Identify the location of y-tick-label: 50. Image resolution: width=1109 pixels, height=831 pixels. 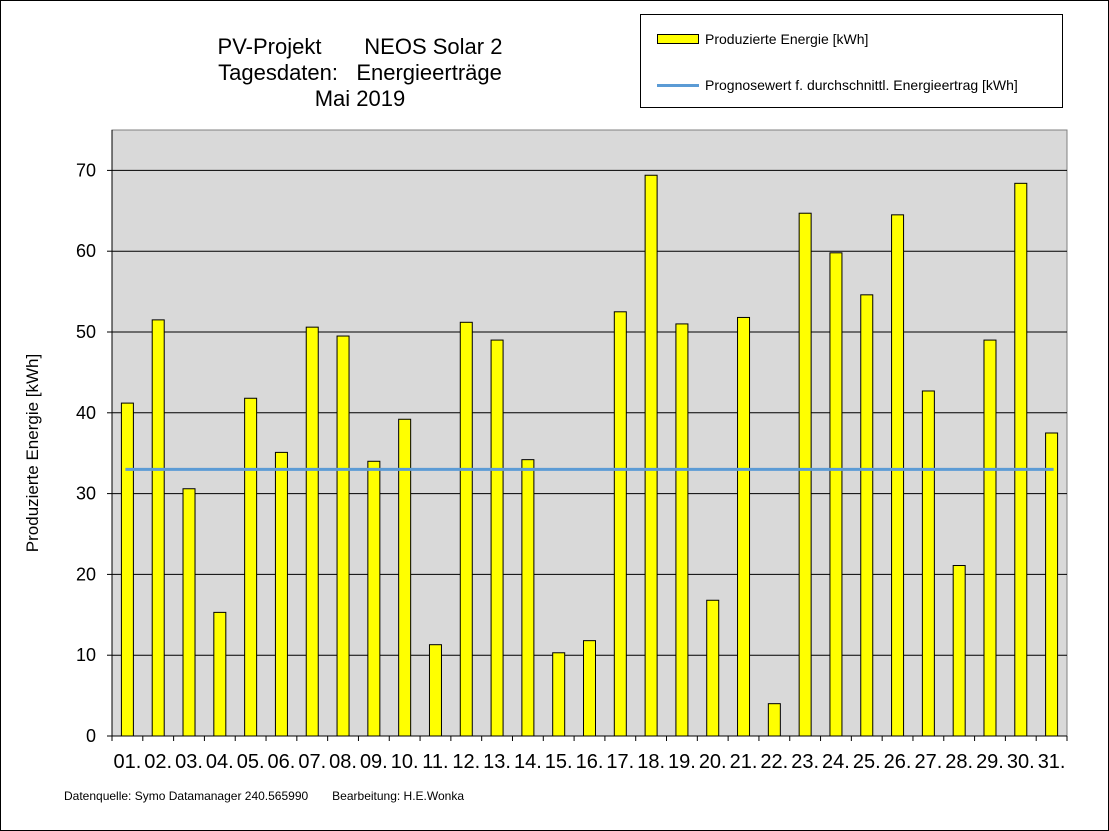
(86, 332).